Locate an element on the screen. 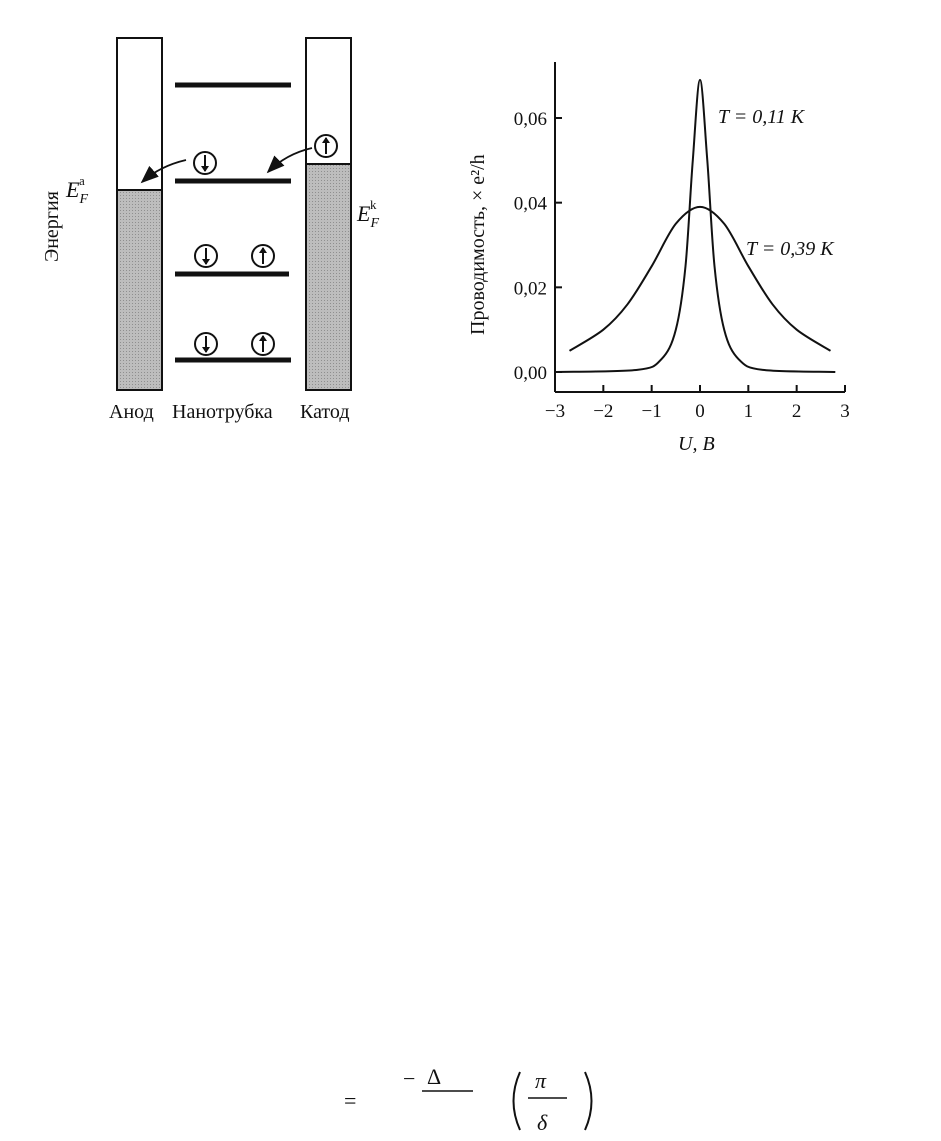  x-tick-label: −1 is located at coordinates (652, 411).